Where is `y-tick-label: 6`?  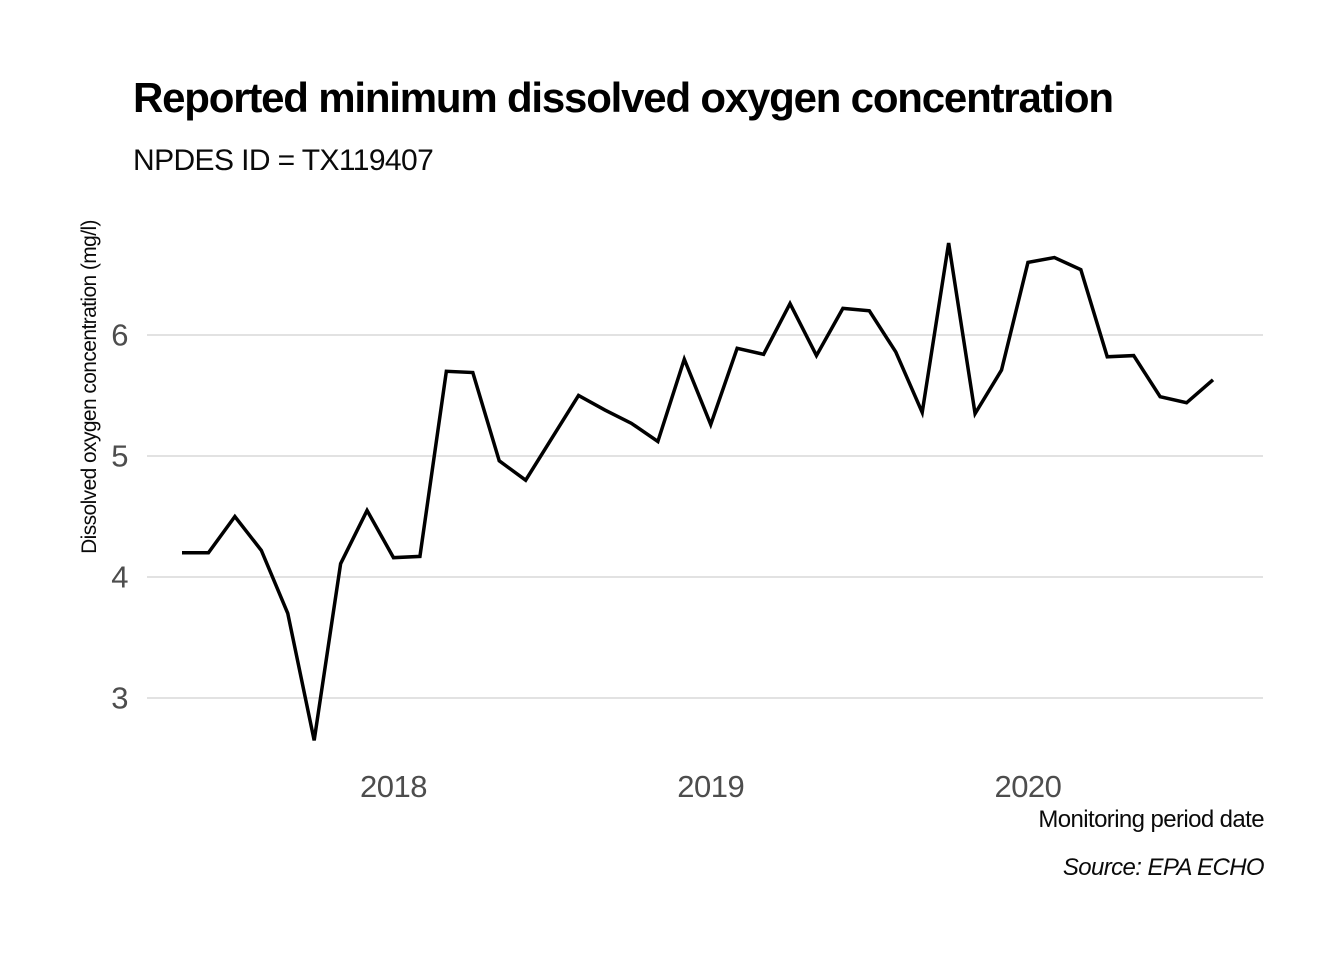
y-tick-label: 6 is located at coordinates (119, 335).